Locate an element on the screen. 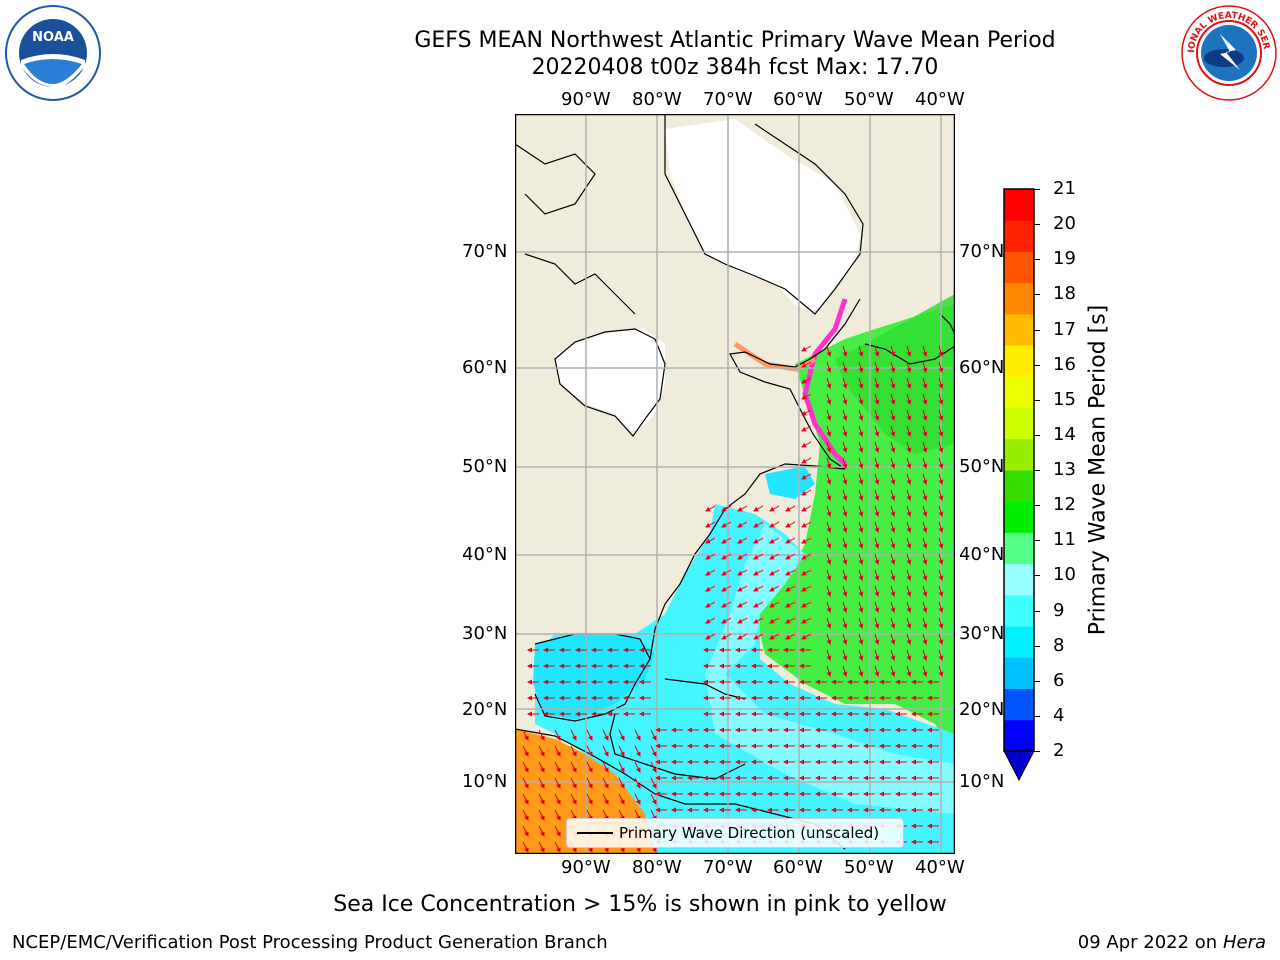 This screenshot has height=960, width=1280. lat-label-right-20n: 20°N is located at coordinates (982, 709).